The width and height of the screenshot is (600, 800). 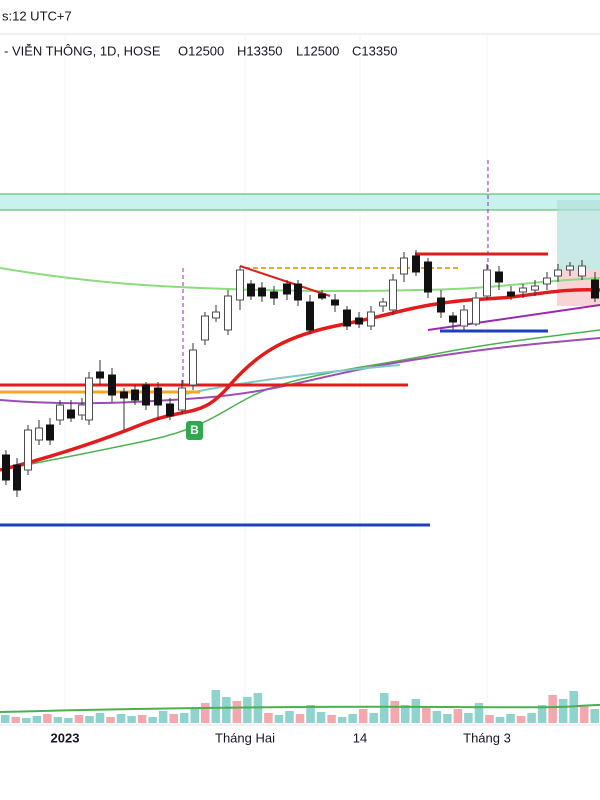 What do you see at coordinates (578, 235) in the screenshot?
I see `target-box` at bounding box center [578, 235].